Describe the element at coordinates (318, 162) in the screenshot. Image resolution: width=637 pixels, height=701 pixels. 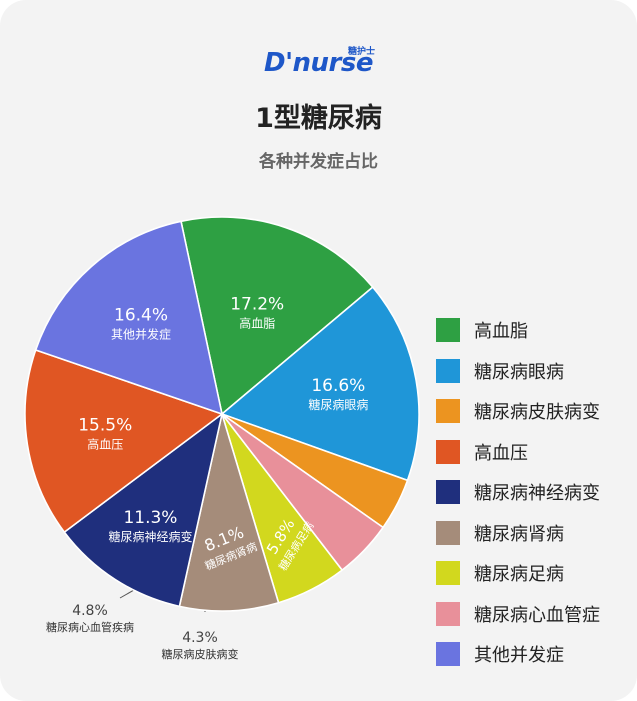
I see `chart-subtitle: 各种并发症占比` at that location.